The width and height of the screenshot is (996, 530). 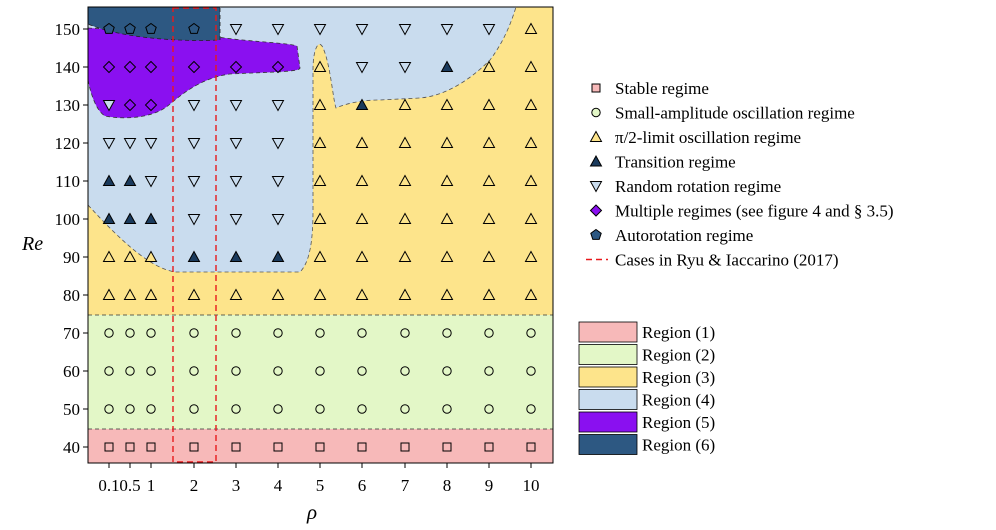 What do you see at coordinates (675, 162) in the screenshot?
I see `legend-transition-label: Transition regime` at bounding box center [675, 162].